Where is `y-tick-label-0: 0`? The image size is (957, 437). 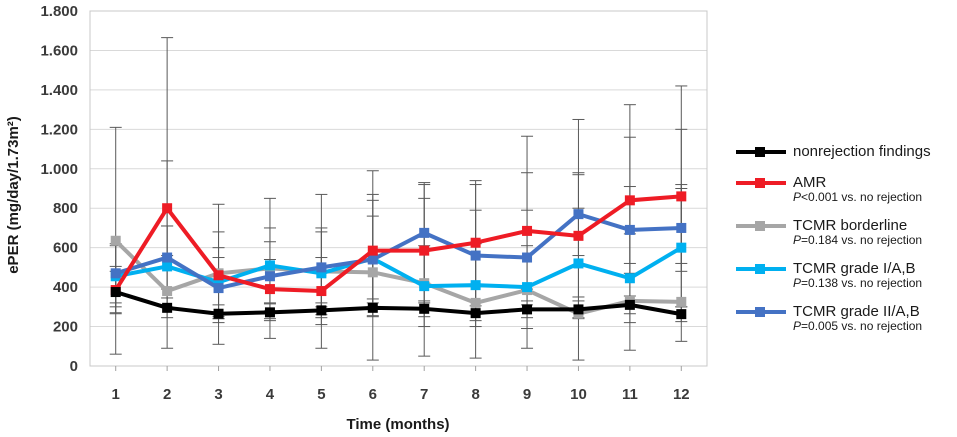
y-tick-label-0: 0 is located at coordinates (74, 366).